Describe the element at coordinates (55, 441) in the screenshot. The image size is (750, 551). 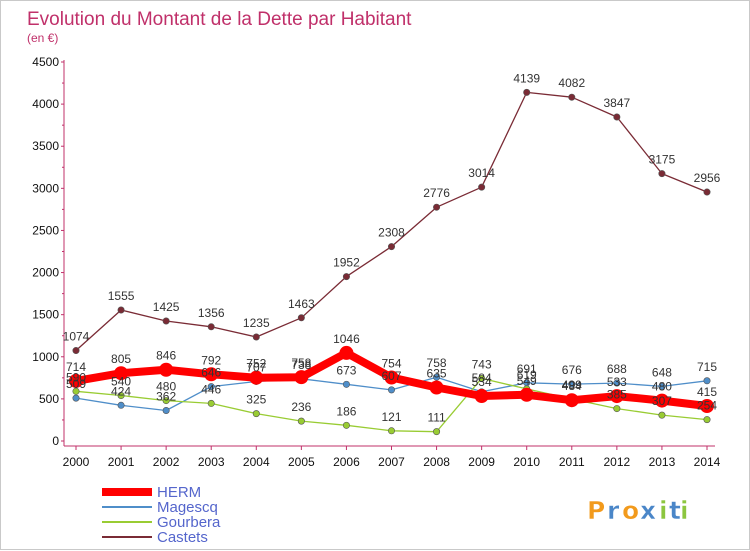
I see `y-tick-label: 0` at that location.